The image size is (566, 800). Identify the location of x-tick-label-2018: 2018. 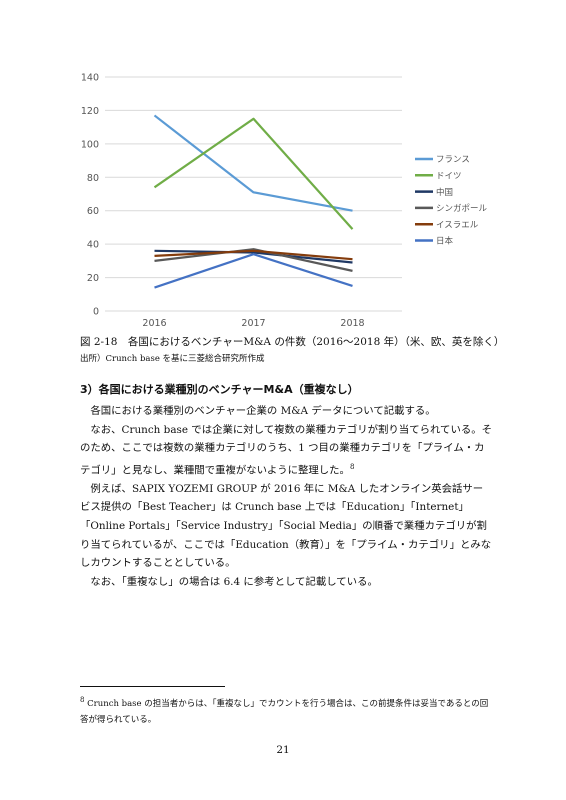
(352, 323).